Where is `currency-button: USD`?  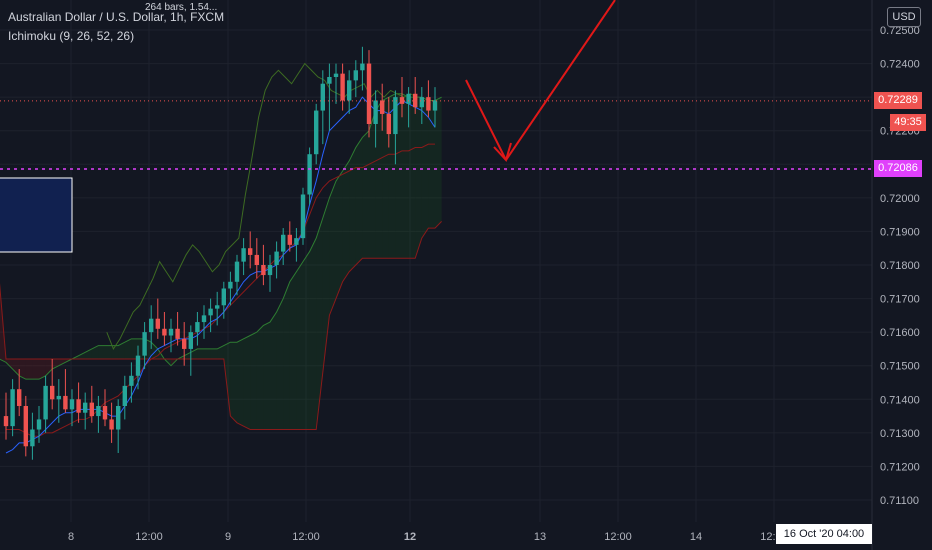
currency-button: USD is located at coordinates (904, 17).